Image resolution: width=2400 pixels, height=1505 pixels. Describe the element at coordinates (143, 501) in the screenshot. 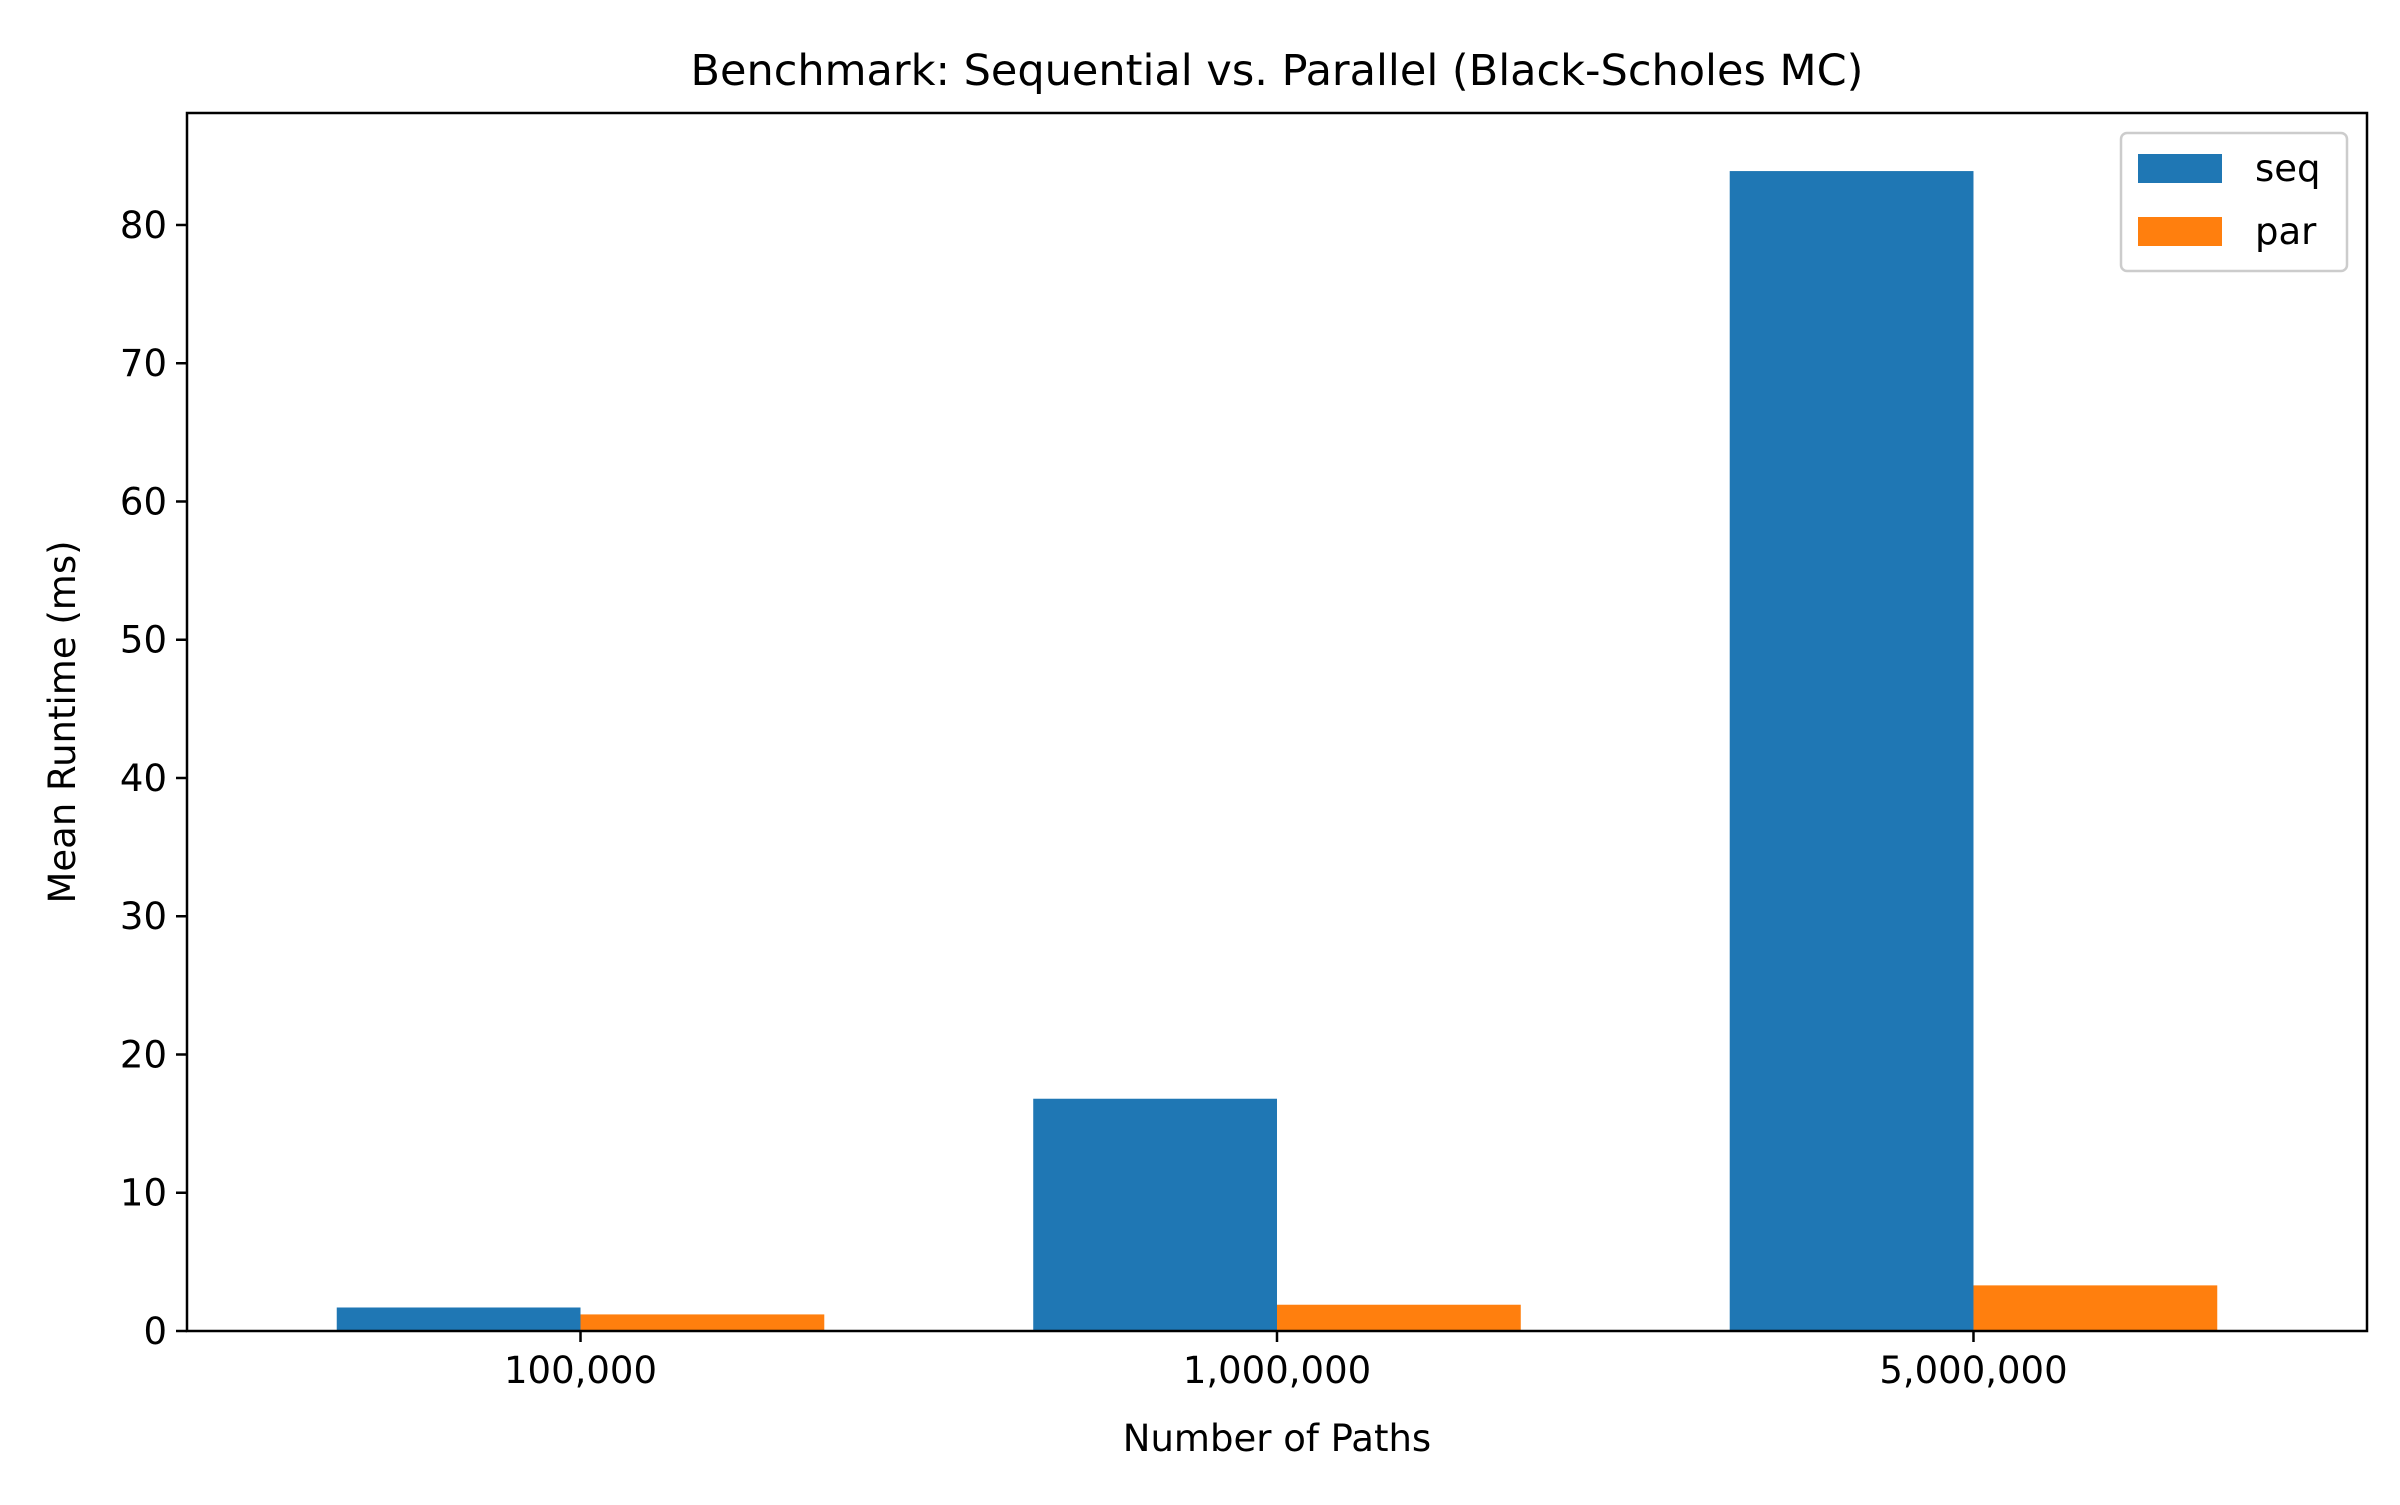

I see `y-tick-label: 60` at that location.